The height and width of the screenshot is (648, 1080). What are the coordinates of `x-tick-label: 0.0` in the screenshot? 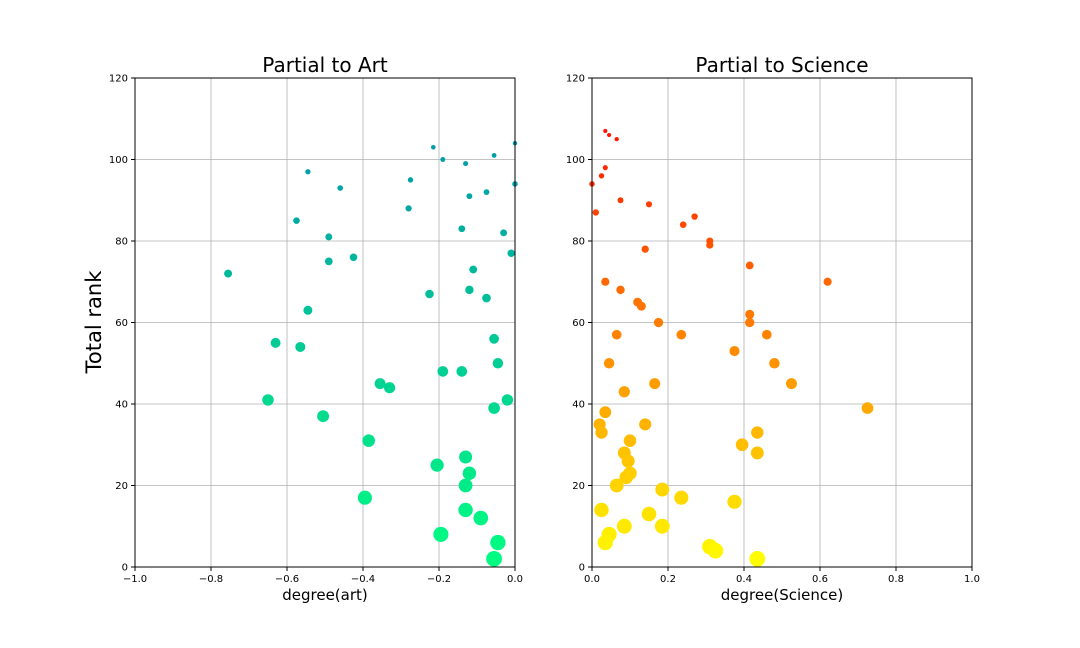 It's located at (515, 579).